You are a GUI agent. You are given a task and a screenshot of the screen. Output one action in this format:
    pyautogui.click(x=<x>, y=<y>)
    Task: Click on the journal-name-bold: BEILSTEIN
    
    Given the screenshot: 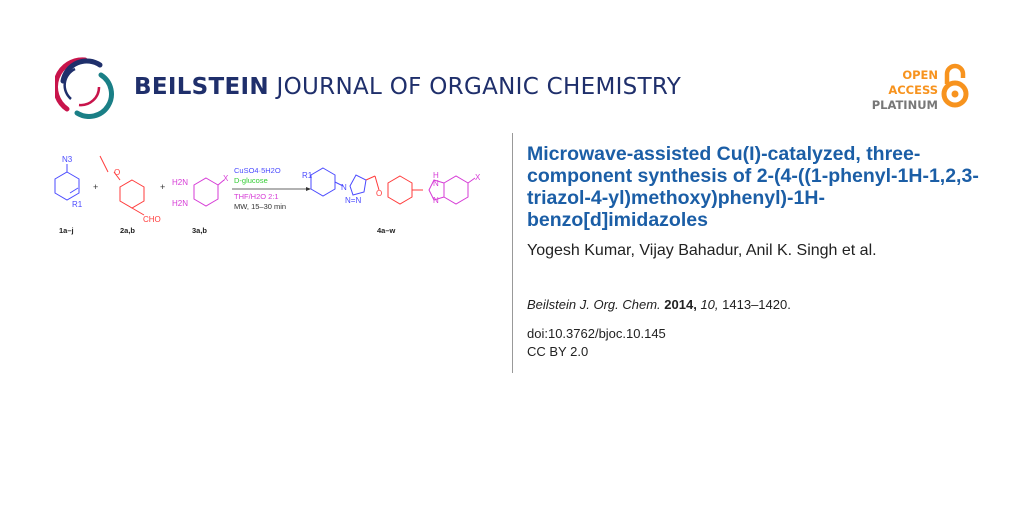 What is the action you would take?
    pyautogui.click(x=201, y=87)
    